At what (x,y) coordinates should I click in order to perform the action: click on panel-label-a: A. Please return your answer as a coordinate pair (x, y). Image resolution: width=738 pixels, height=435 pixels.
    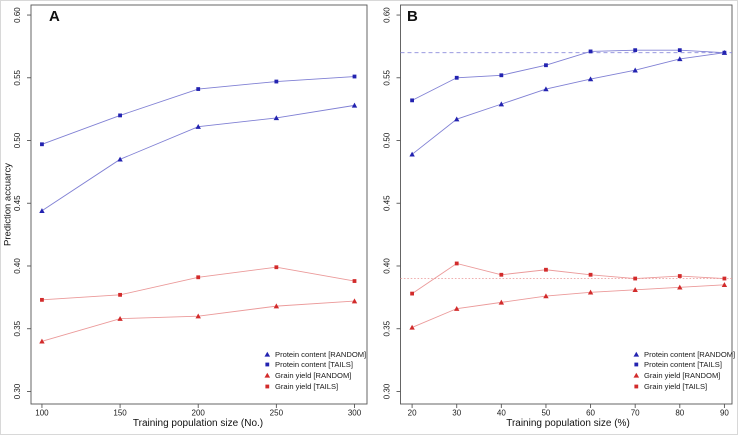
    Looking at the image, I should click on (54, 16).